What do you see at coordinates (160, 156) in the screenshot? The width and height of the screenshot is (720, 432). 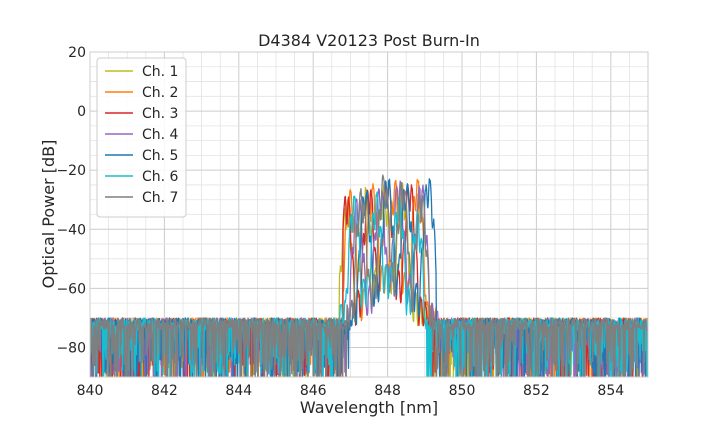 I see `legend-entry: Ch. 5` at bounding box center [160, 156].